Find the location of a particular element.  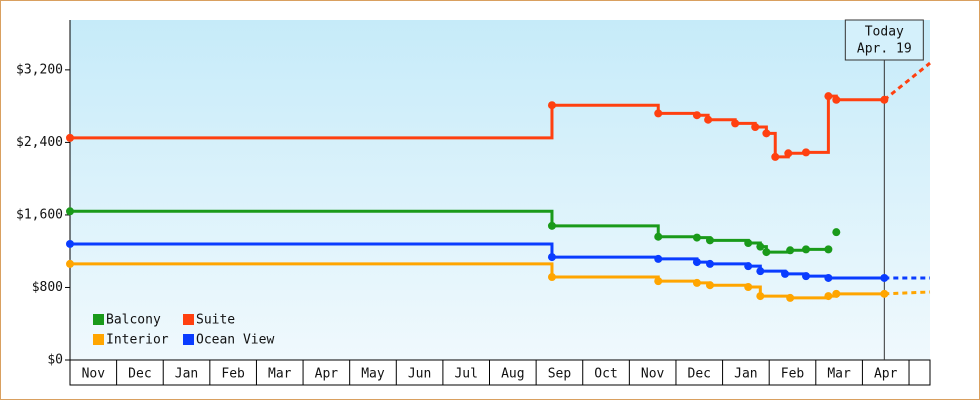

legend-label: Ocean View is located at coordinates (235, 340).